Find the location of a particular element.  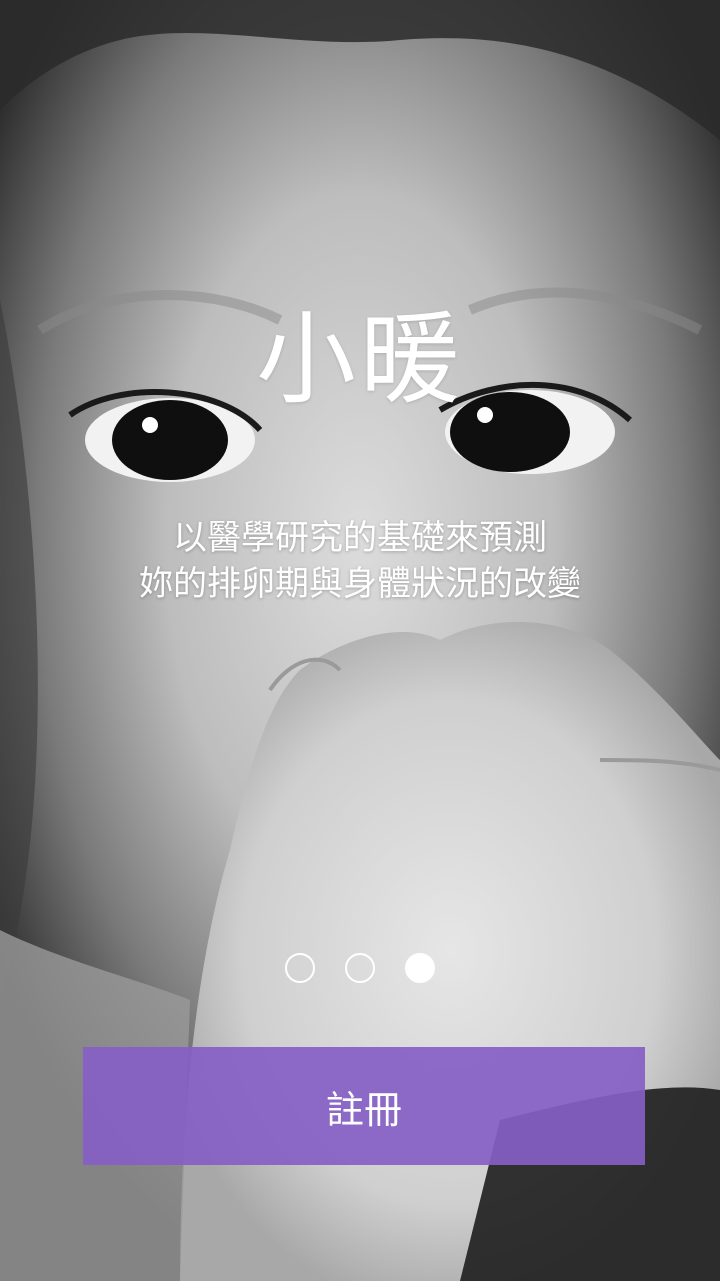

page-indicator is located at coordinates (360, 968).